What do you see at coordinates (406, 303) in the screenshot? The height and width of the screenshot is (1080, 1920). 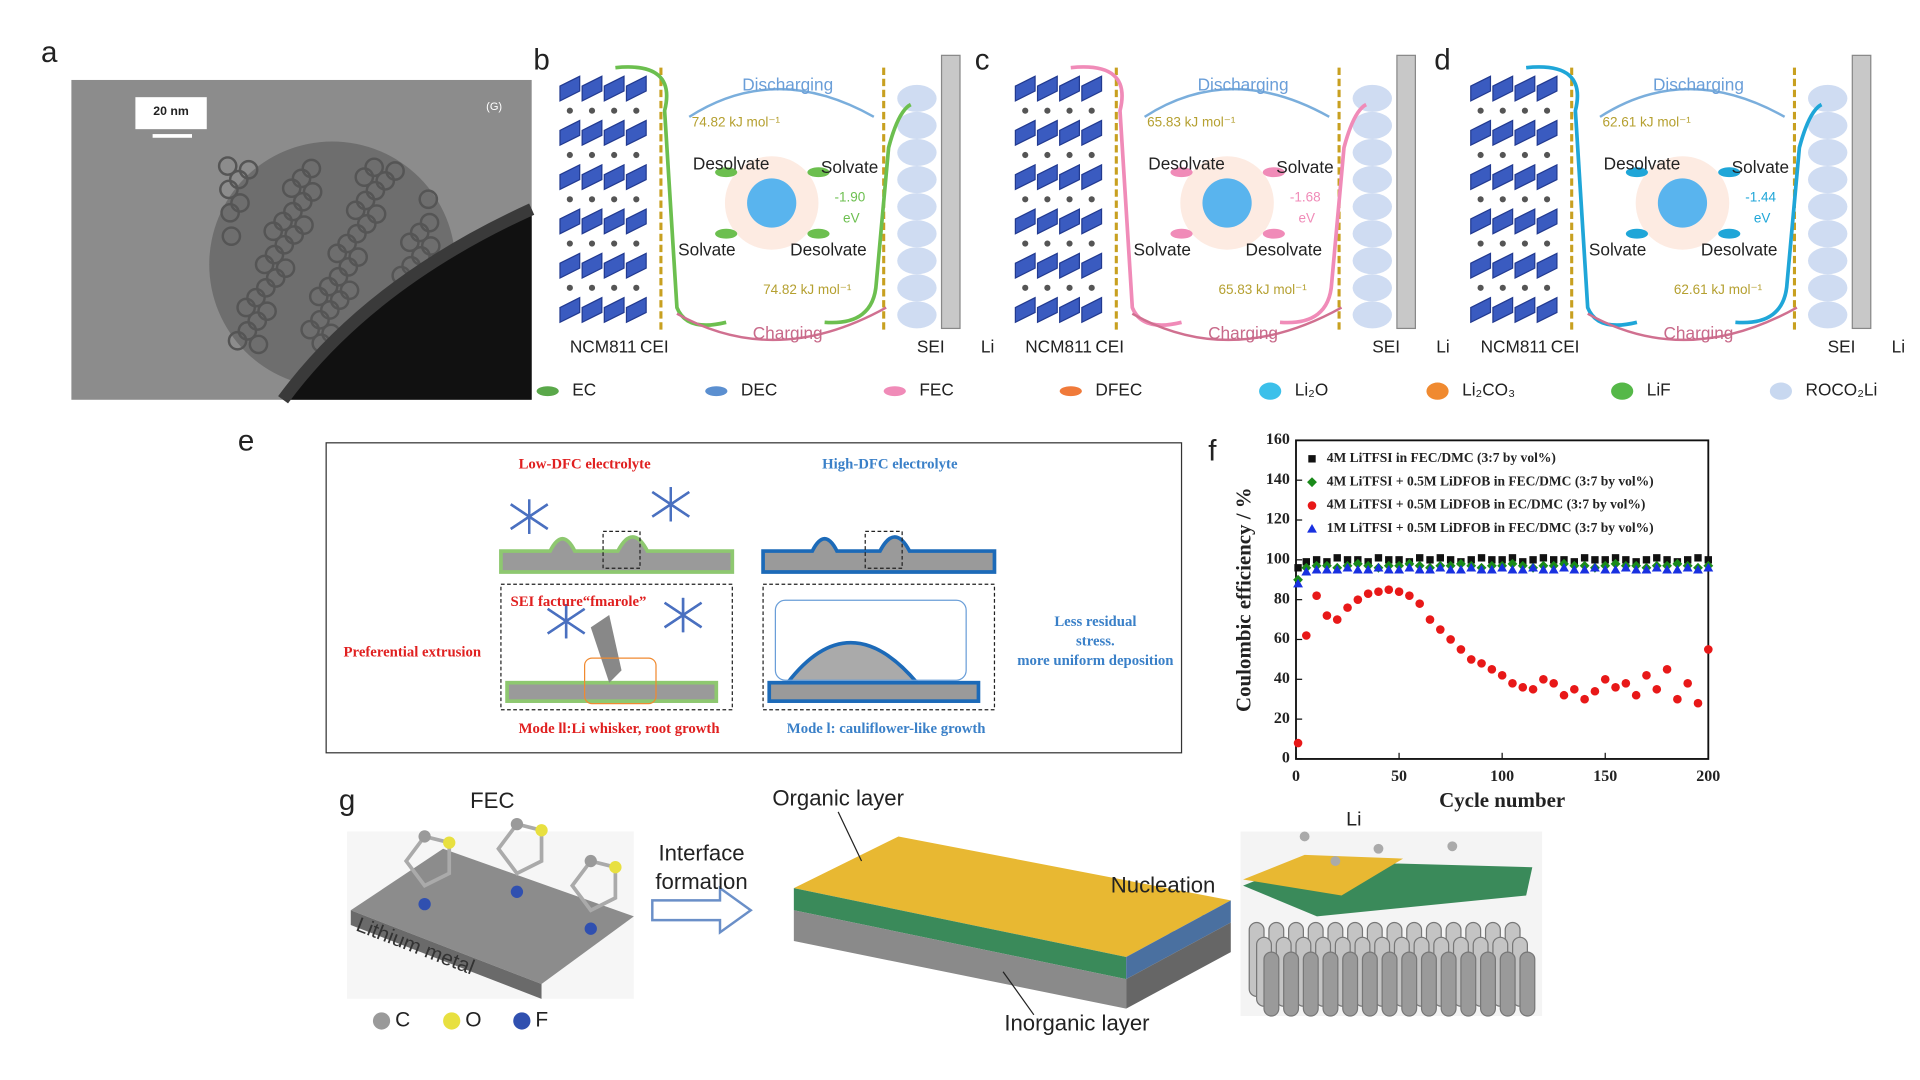 I see `support-edge` at bounding box center [406, 303].